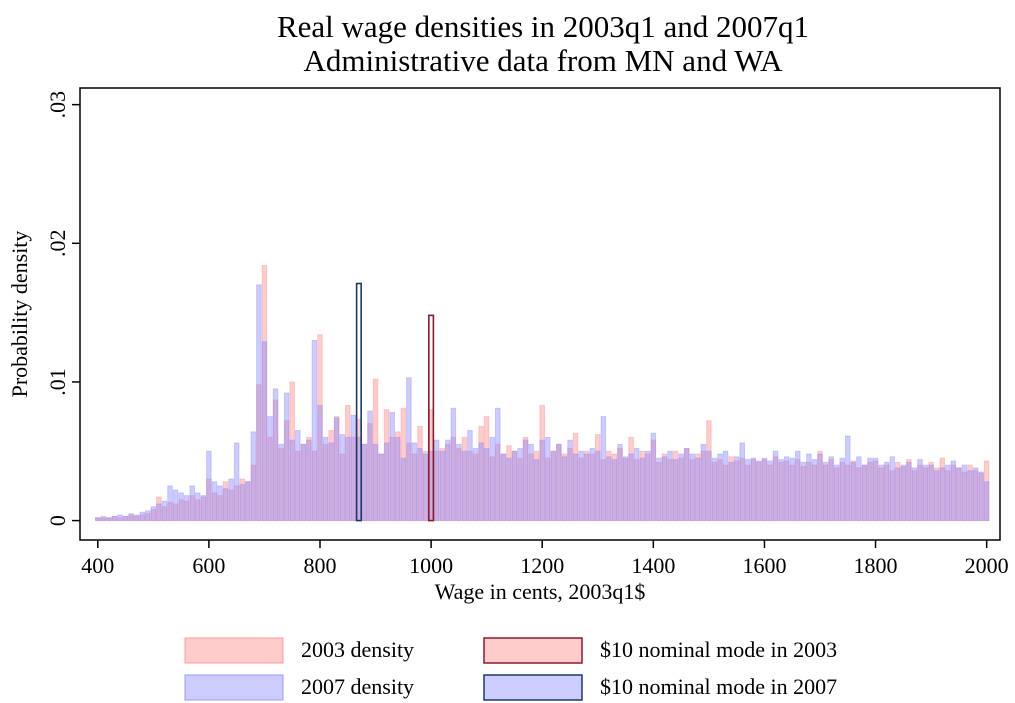 The height and width of the screenshot is (703, 1015). I want to click on x-tick-label: 600, so click(208, 565).